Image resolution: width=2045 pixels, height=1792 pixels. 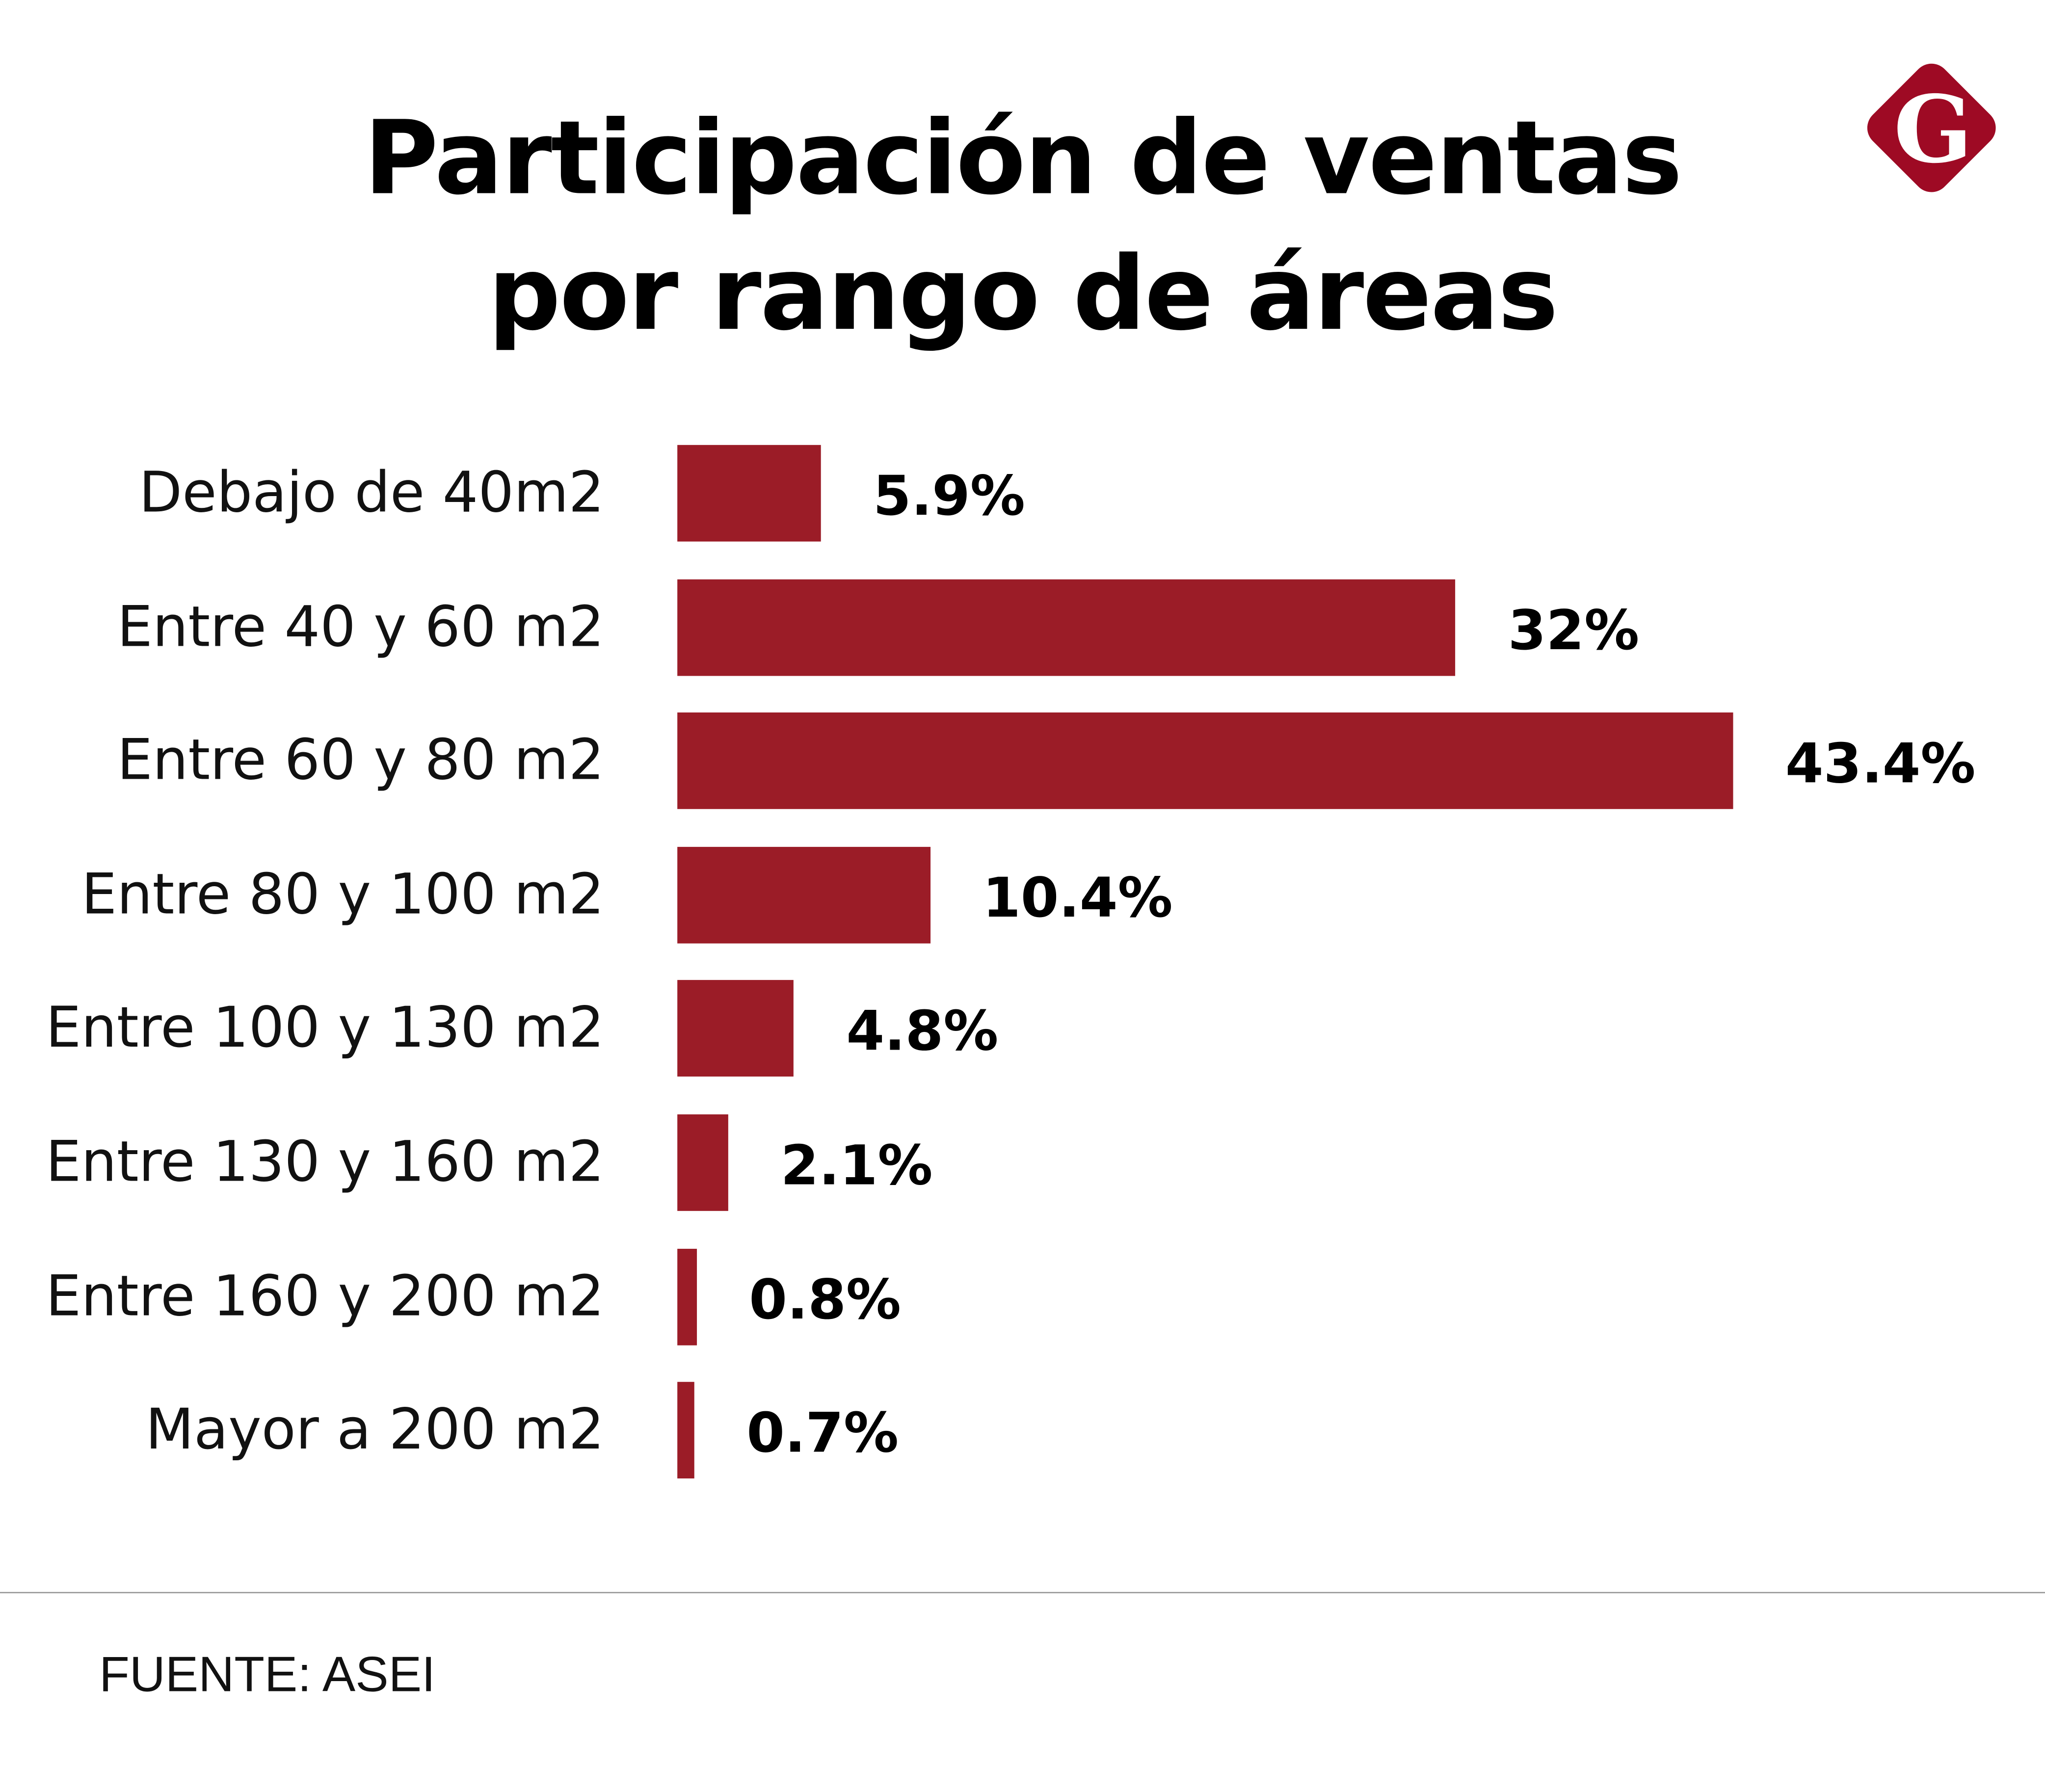 I want to click on svg-text: G, so click(x=1933, y=130).